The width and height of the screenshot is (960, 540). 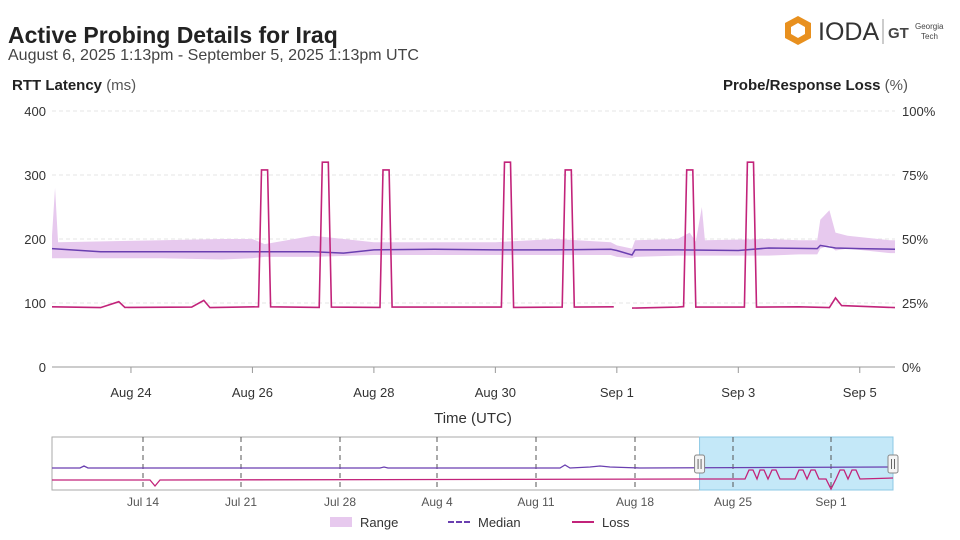 What do you see at coordinates (700, 464) in the screenshot?
I see `navigator-left-handle` at bounding box center [700, 464].